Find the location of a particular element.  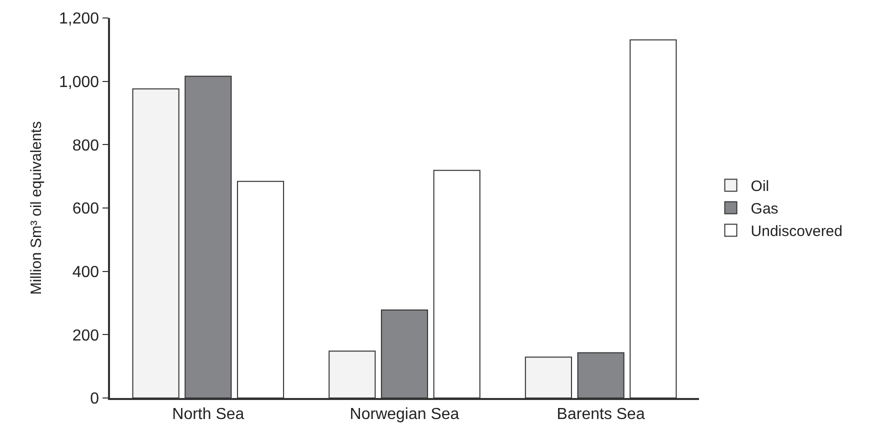

y-tick-label: 1,200 is located at coordinates (79, 19).